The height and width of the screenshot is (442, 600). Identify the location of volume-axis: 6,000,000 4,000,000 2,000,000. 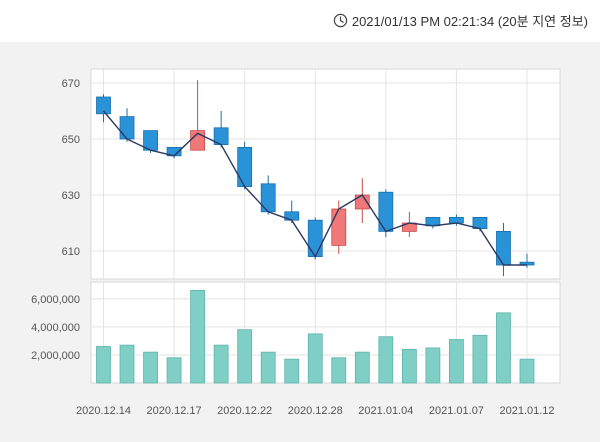
(55, 328).